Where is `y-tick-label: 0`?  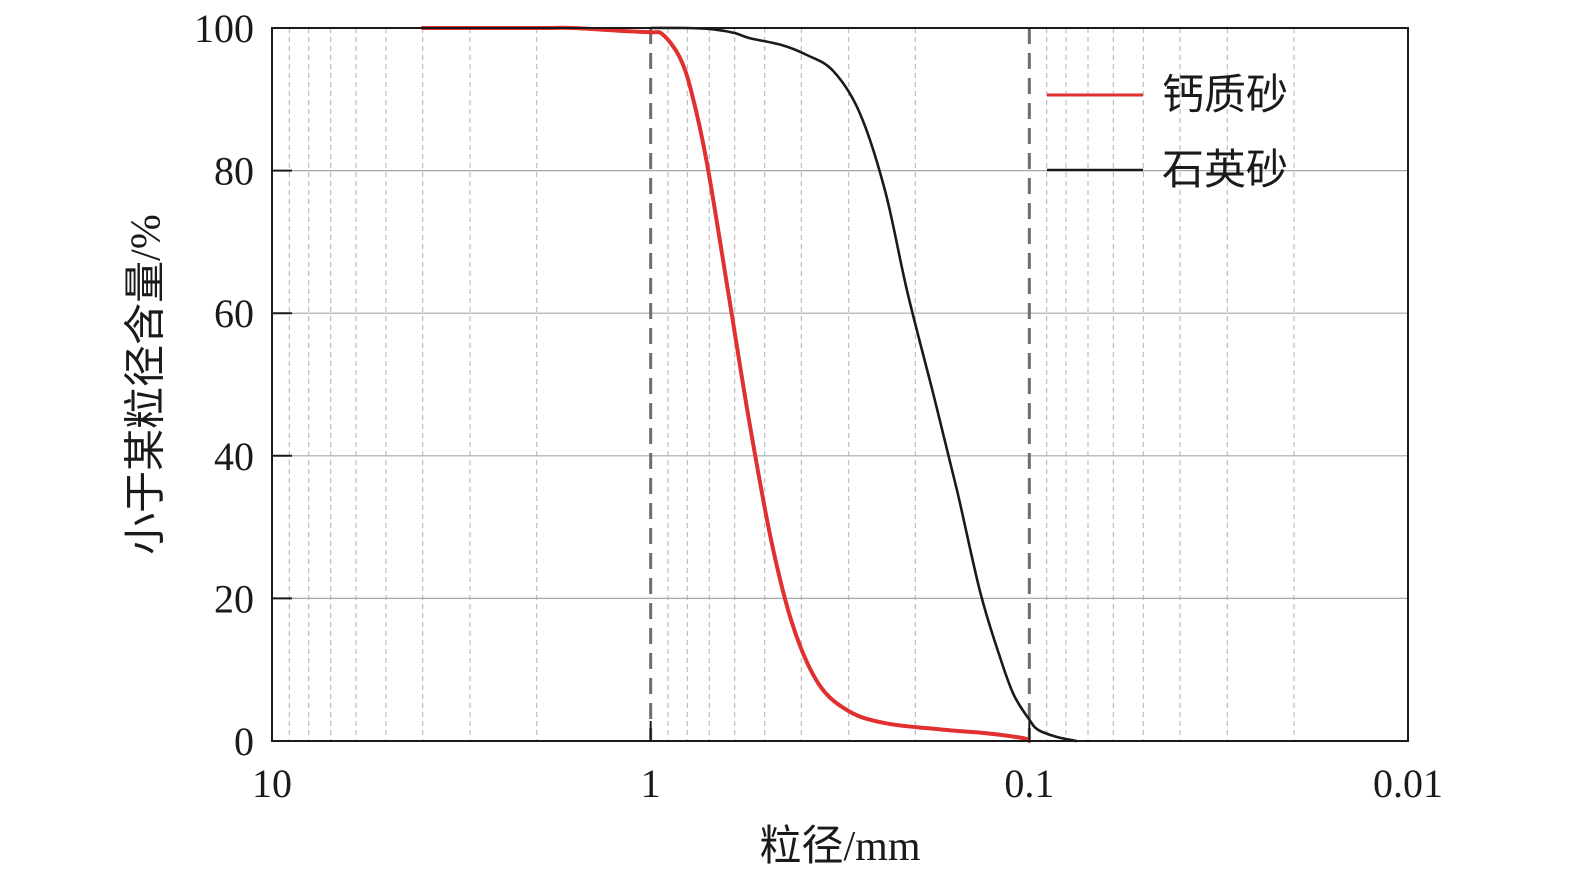 y-tick-label: 0 is located at coordinates (244, 741).